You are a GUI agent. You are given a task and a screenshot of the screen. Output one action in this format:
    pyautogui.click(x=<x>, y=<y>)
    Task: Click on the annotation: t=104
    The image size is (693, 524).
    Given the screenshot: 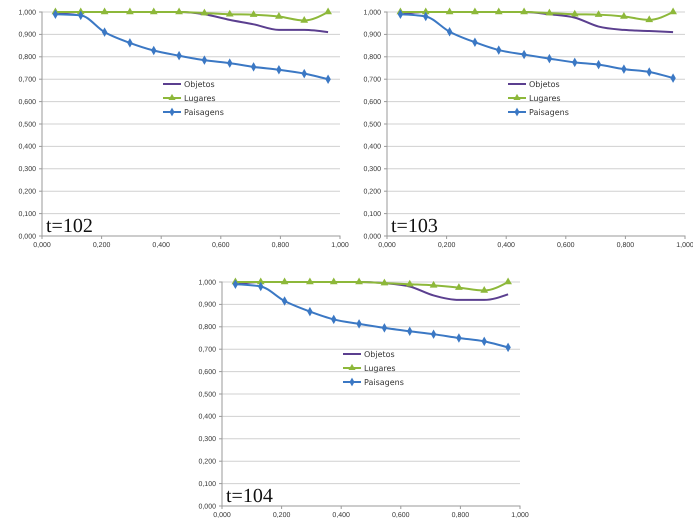 What is the action you would take?
    pyautogui.click(x=249, y=496)
    